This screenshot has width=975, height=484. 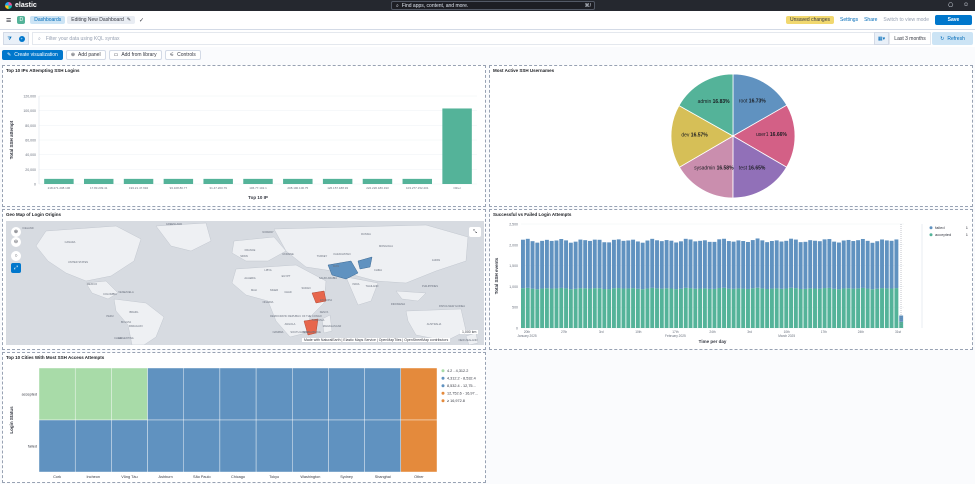 What do you see at coordinates (906, 20) in the screenshot?
I see `switch-view-mode-link: Switch to view mode` at bounding box center [906, 20].